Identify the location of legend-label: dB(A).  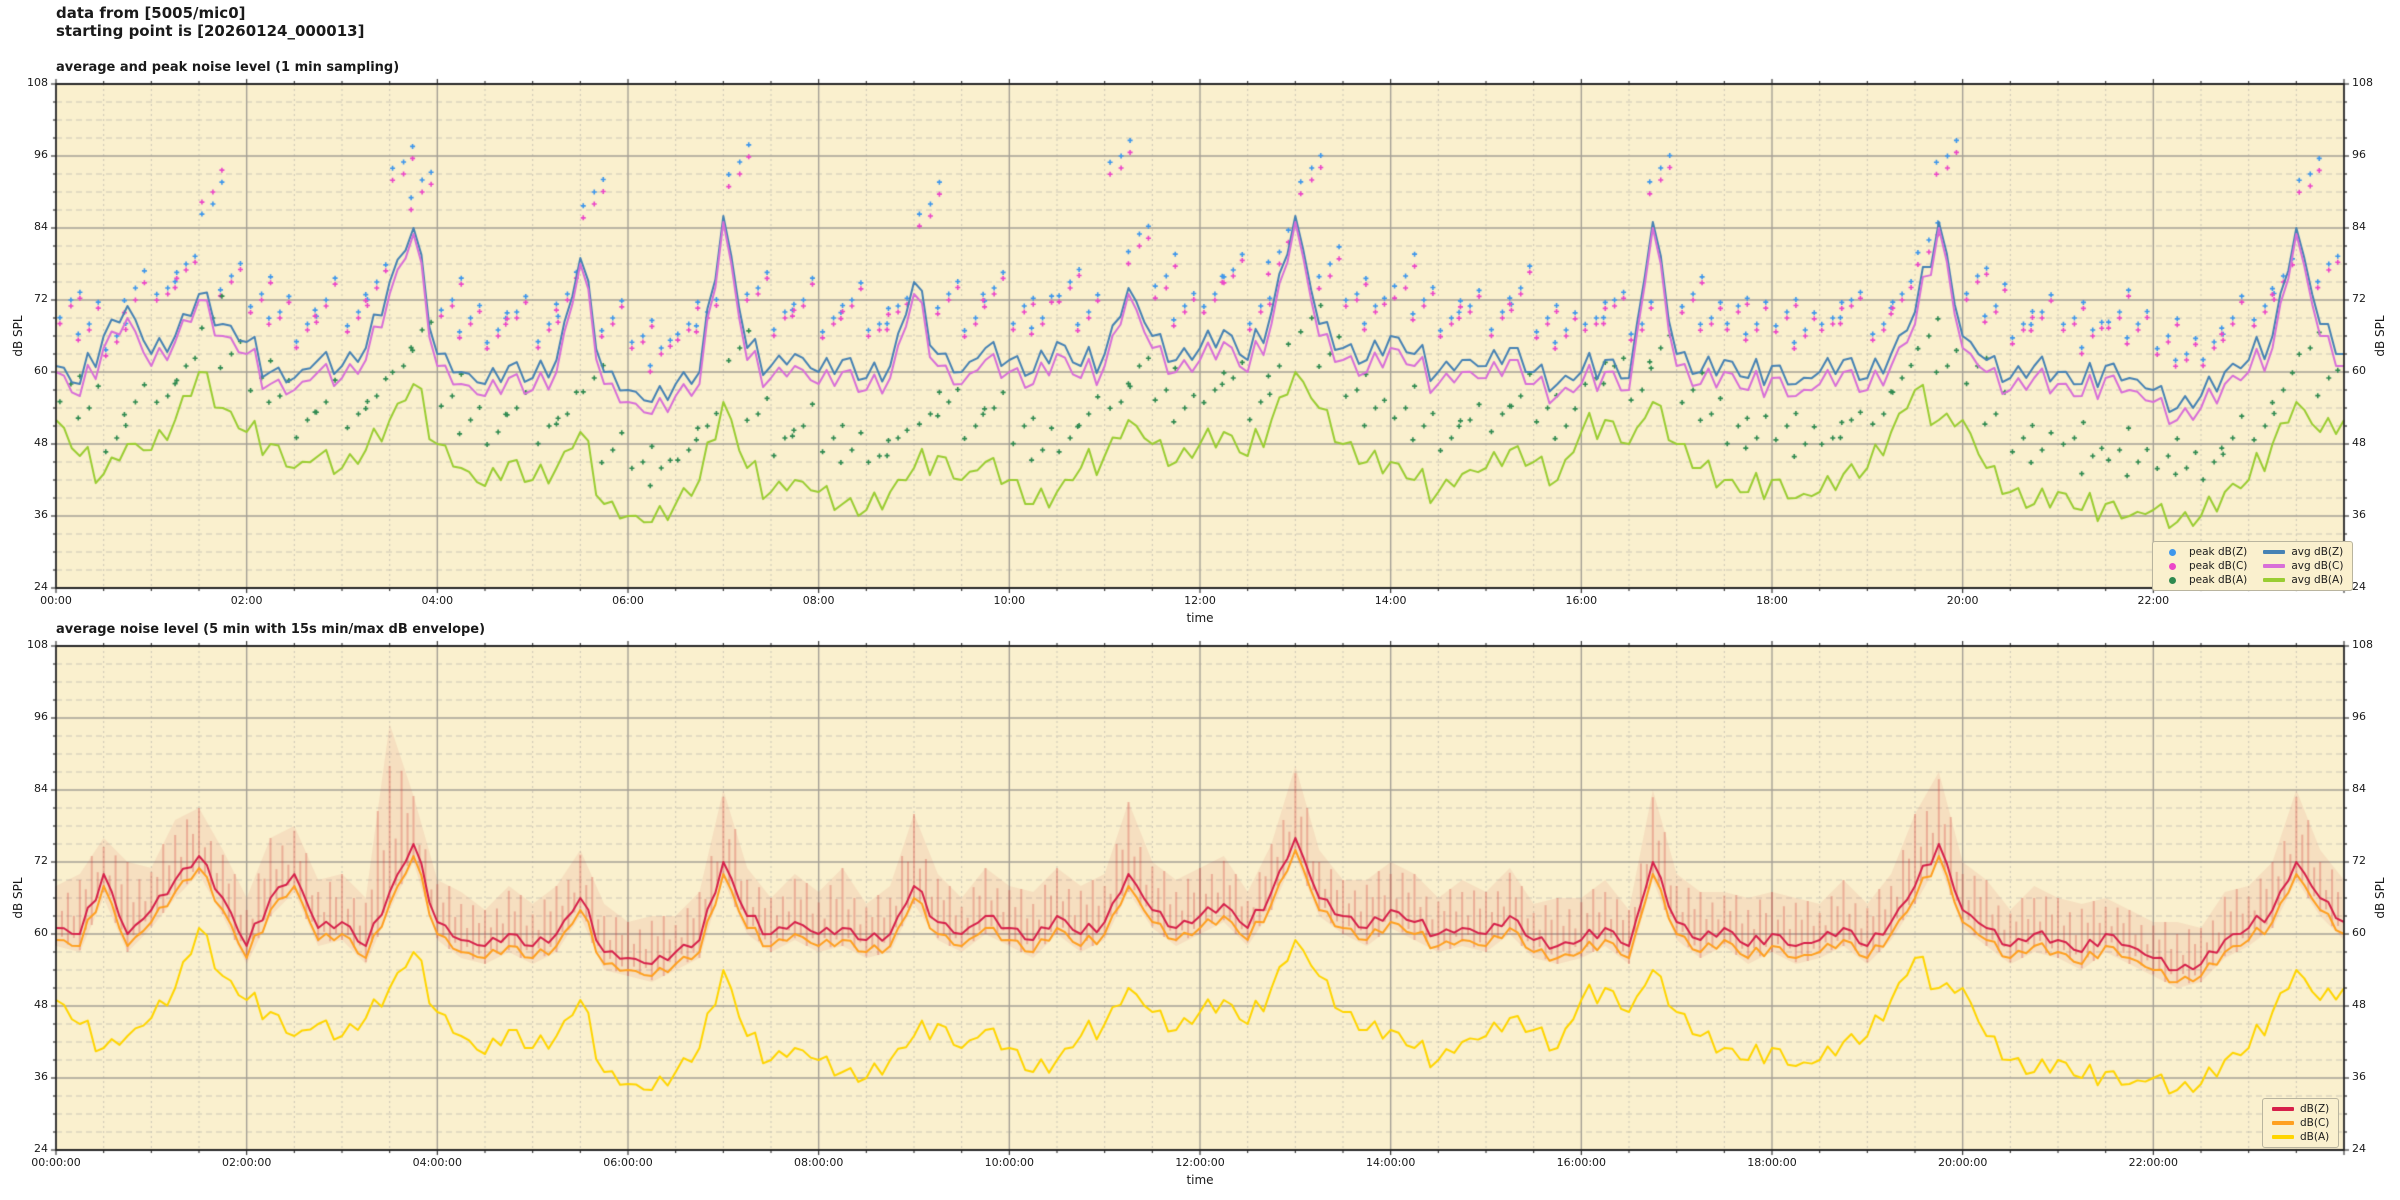
(2315, 1137).